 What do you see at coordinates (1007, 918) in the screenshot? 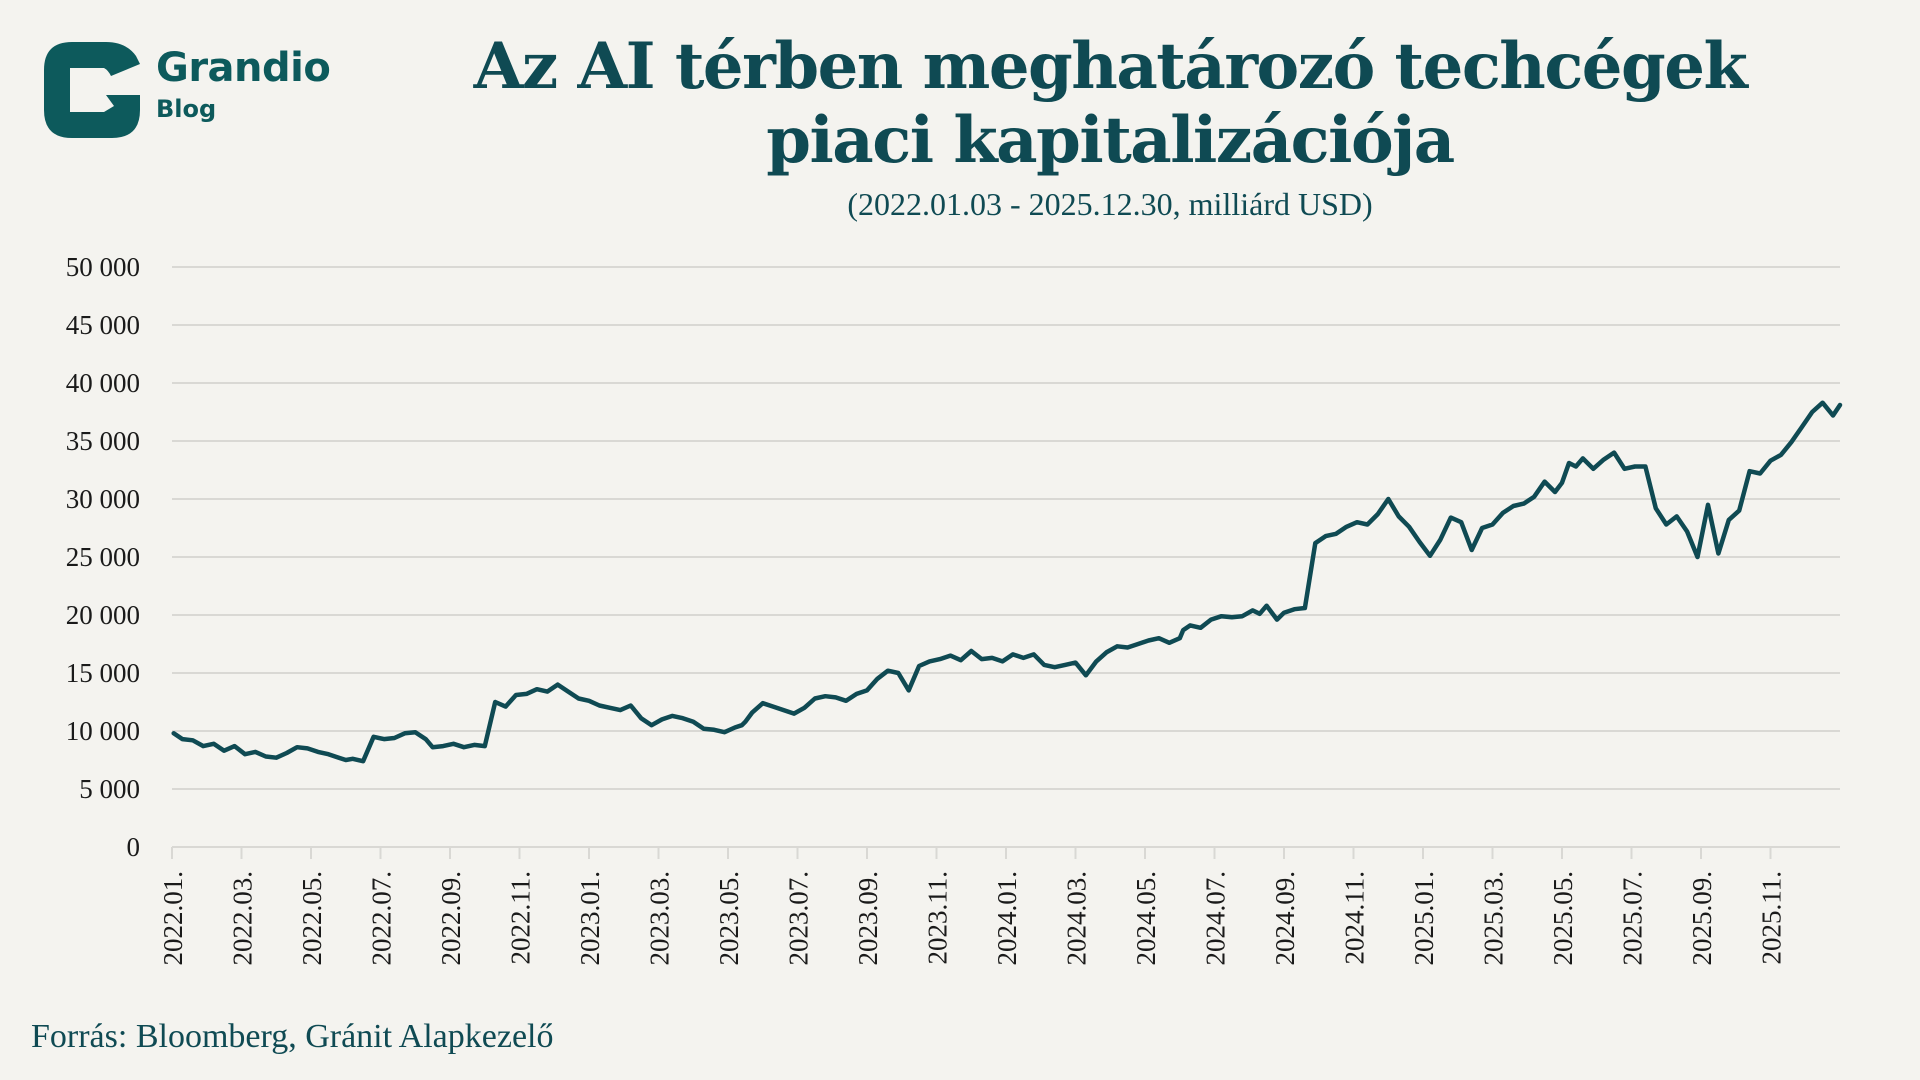
I see `x-tick-label: 2024.01.` at bounding box center [1007, 918].